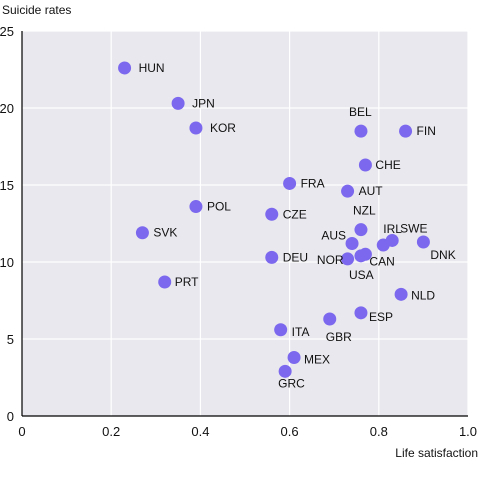 This screenshot has height=480, width=480. What do you see at coordinates (36, 10) in the screenshot?
I see `y-axis-title: Suicide rates` at bounding box center [36, 10].